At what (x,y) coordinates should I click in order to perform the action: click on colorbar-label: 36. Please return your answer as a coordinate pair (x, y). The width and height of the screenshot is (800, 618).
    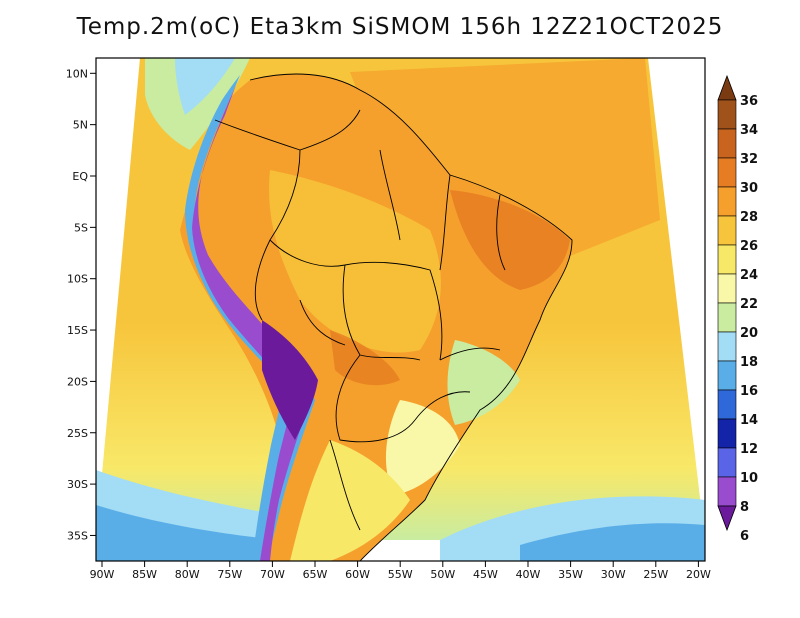
    Looking at the image, I should click on (749, 101).